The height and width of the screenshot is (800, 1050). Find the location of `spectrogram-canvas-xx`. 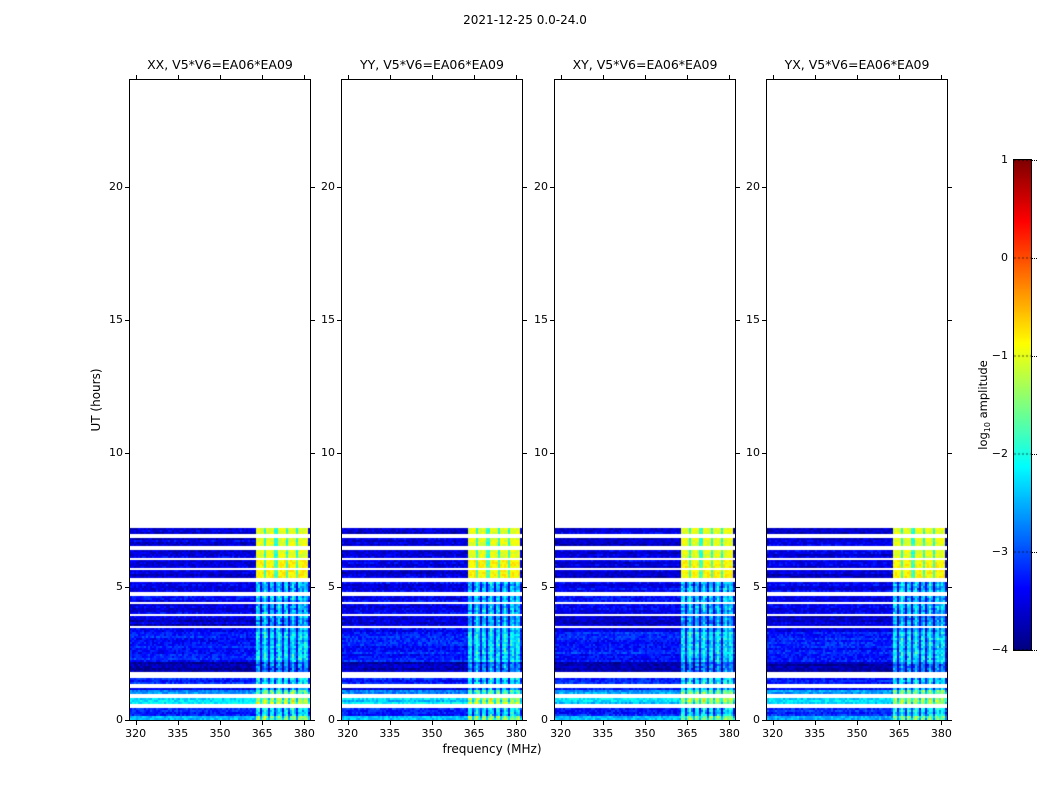

spectrogram-canvas-xx is located at coordinates (220, 400).